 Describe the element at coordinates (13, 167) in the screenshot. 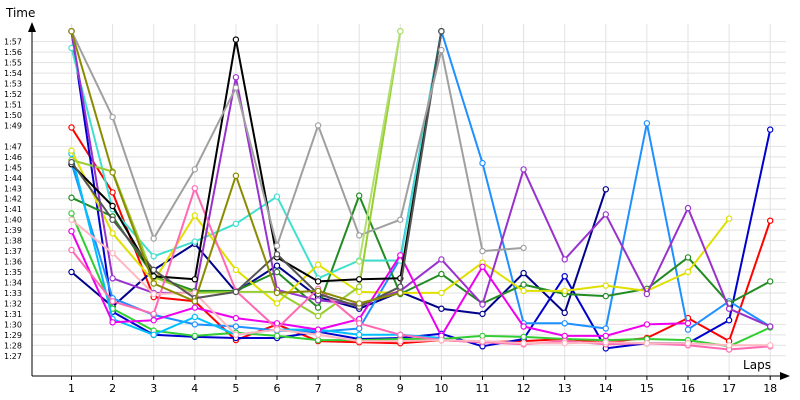

I see `y-tick-label: 1:45` at that location.